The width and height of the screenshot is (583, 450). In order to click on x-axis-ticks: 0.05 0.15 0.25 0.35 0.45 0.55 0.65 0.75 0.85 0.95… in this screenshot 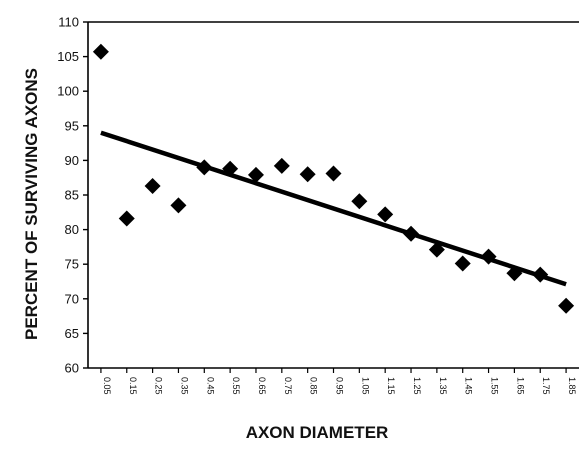, I will do `click(338, 381)`.